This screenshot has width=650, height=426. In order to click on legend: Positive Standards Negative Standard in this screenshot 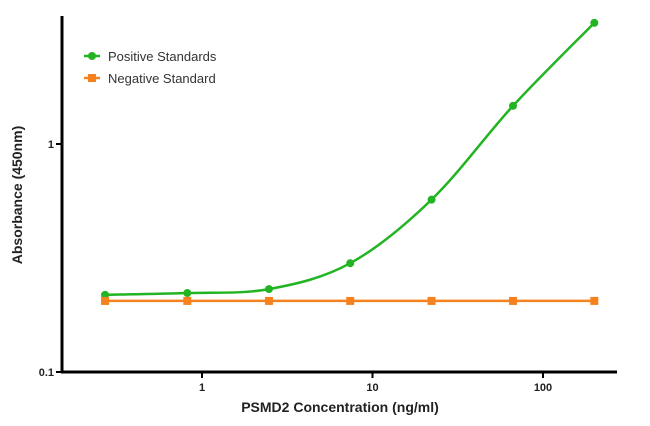, I will do `click(150, 67)`.